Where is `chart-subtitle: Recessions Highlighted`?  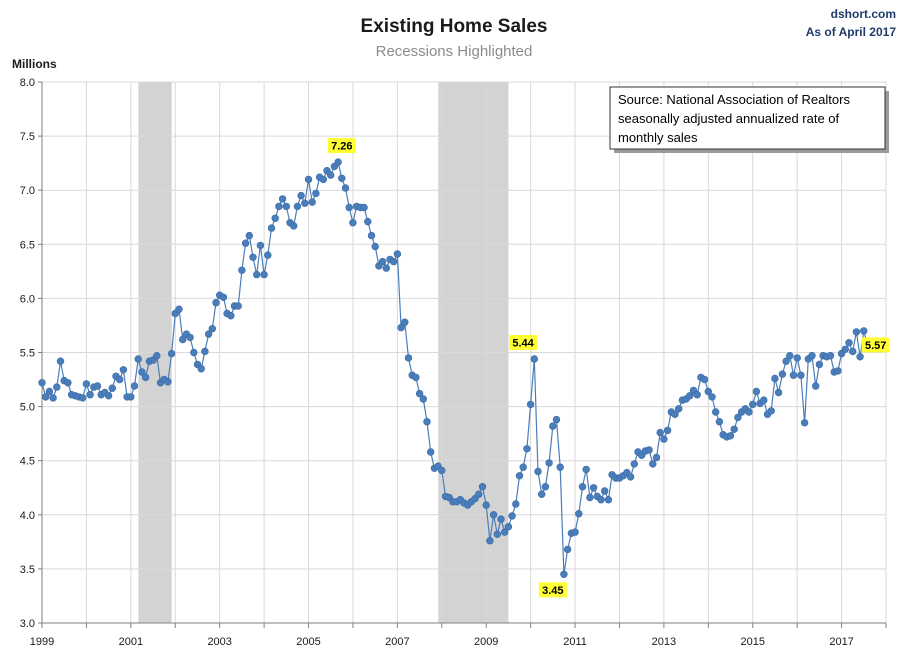 chart-subtitle: Recessions Highlighted is located at coordinates (454, 51).